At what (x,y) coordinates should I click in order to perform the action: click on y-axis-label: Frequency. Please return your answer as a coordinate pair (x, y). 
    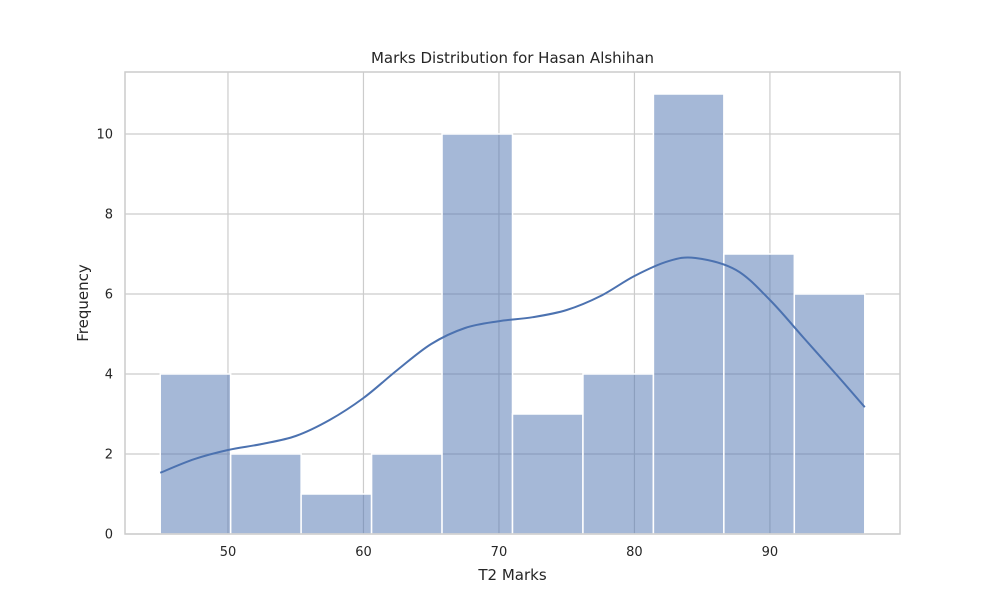
    Looking at the image, I should click on (83, 303).